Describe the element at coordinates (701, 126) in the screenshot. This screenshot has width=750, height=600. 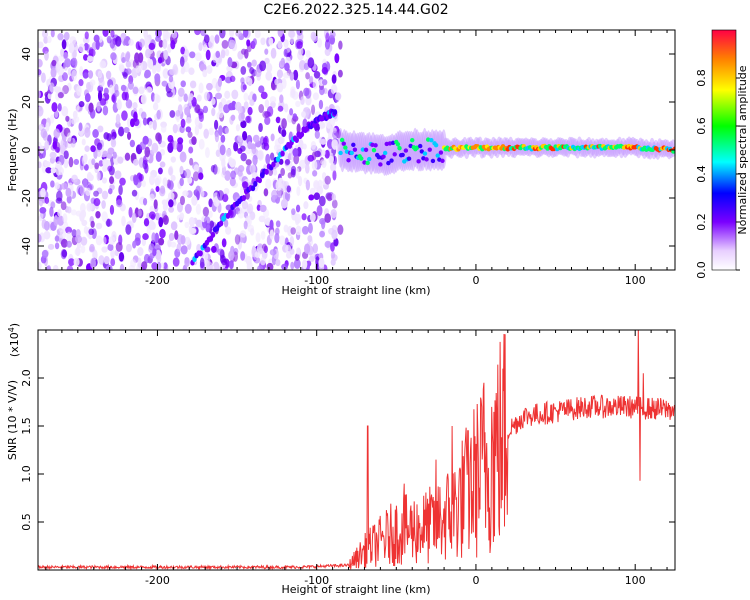
I see `colorbar-tick-label: 0.6` at that location.